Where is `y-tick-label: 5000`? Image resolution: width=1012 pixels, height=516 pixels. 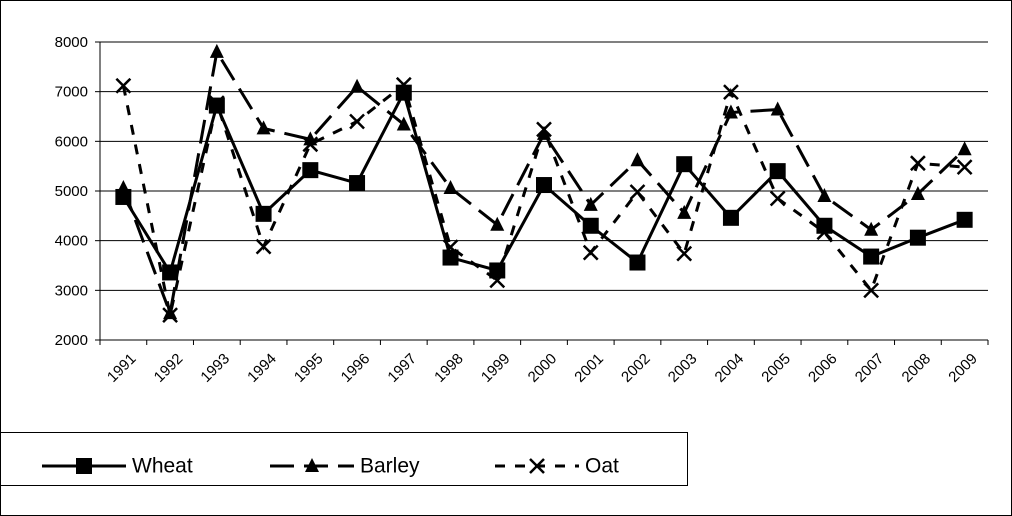 y-tick-label: 5000 is located at coordinates (71, 191).